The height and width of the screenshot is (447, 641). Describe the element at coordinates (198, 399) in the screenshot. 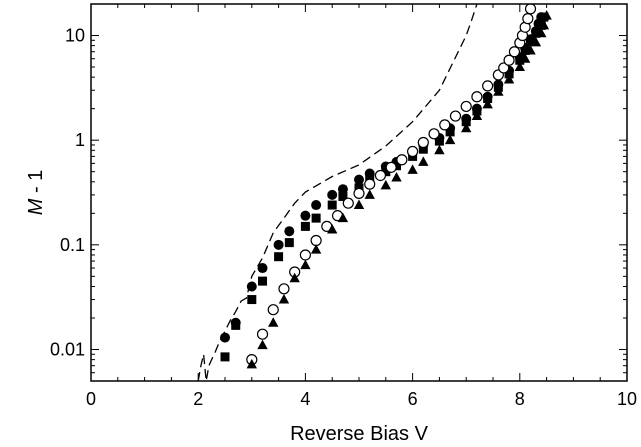

I see `x-tick-label: 2` at that location.